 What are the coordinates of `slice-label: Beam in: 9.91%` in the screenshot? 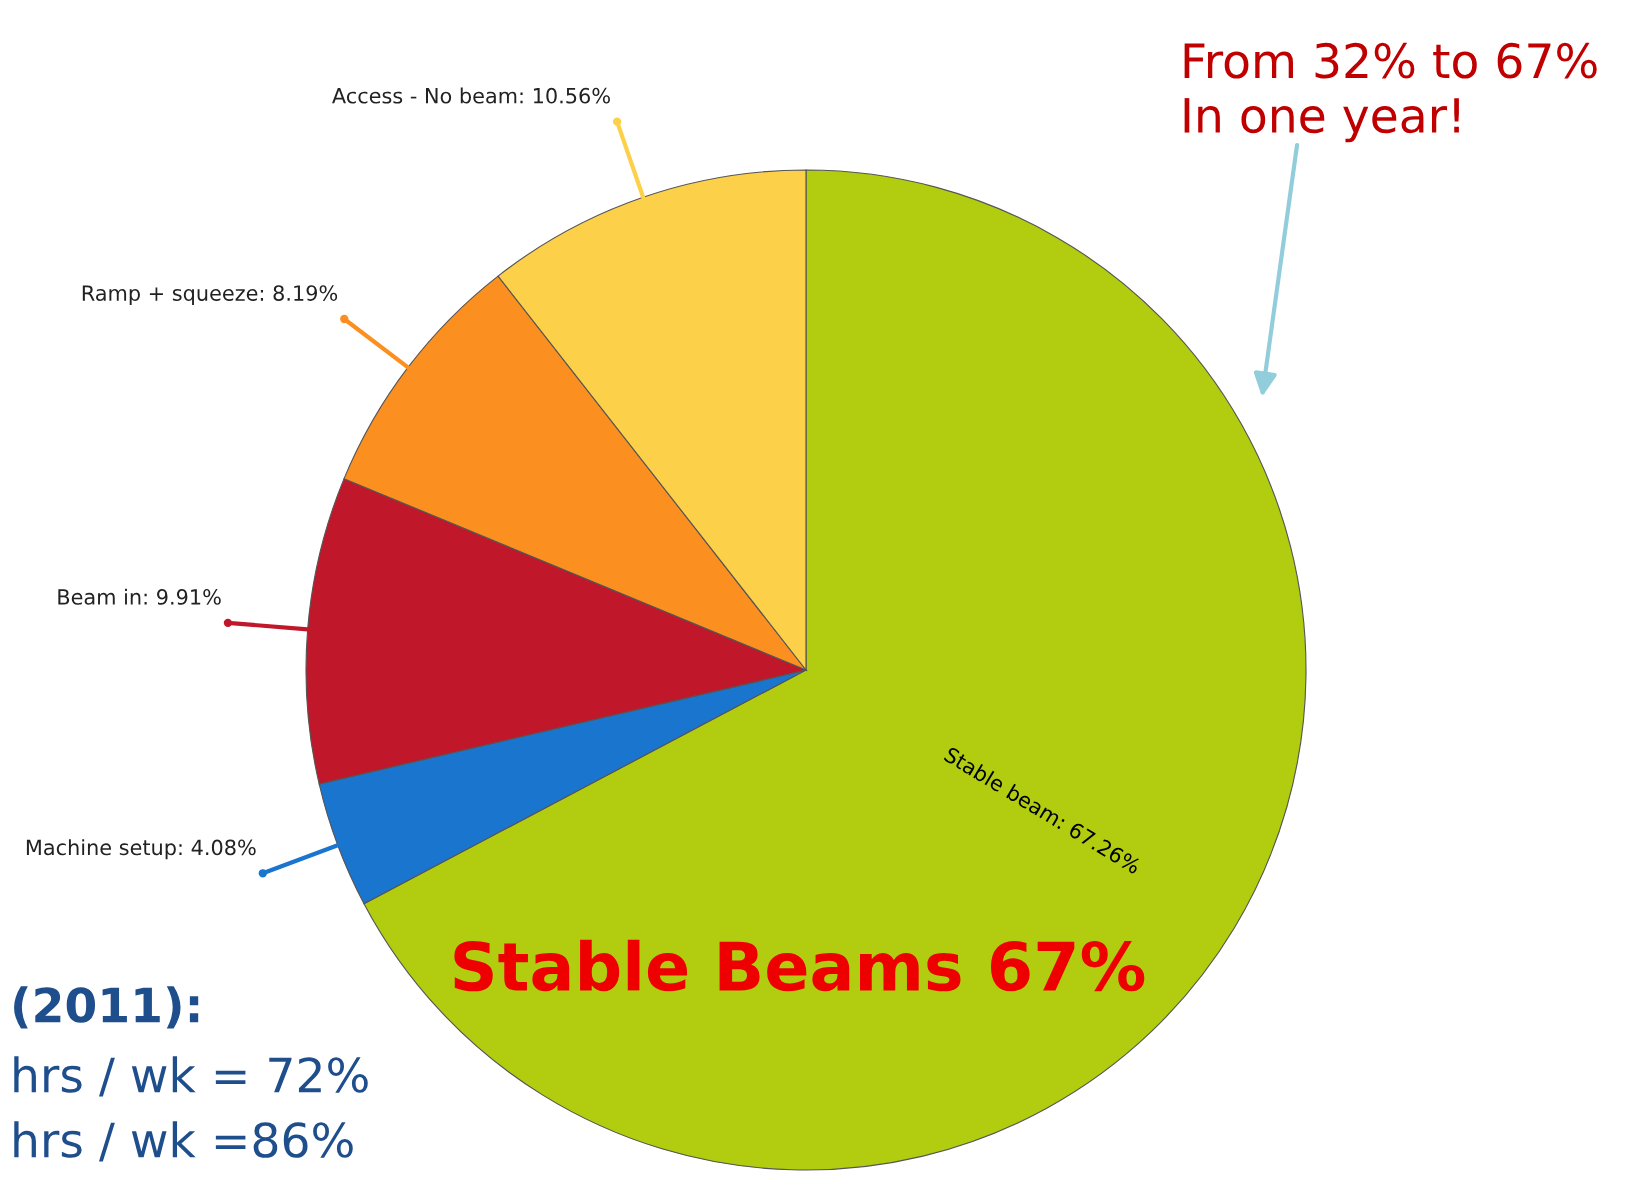 It's located at (139, 596).